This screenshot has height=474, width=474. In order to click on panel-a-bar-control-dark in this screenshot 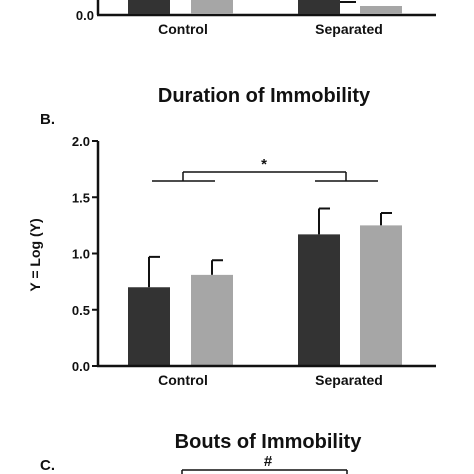, I will do `click(149, 7)`.